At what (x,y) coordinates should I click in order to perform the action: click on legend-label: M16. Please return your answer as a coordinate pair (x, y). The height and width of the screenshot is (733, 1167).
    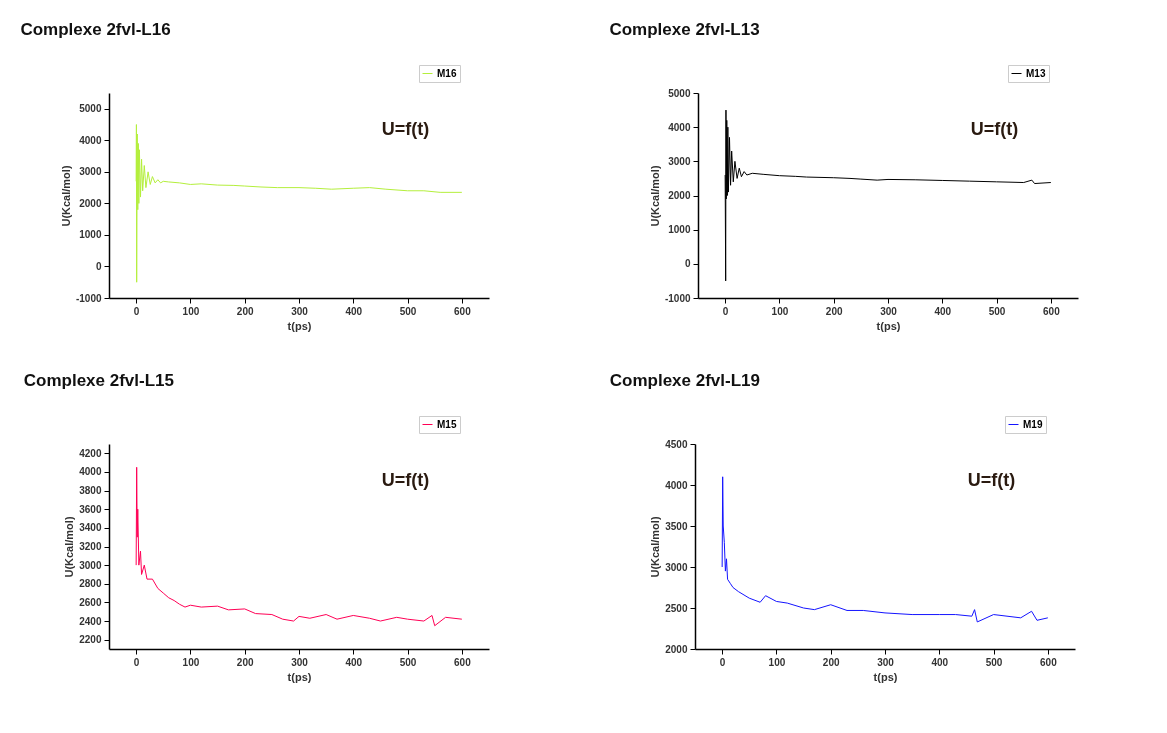
    Looking at the image, I should click on (447, 73).